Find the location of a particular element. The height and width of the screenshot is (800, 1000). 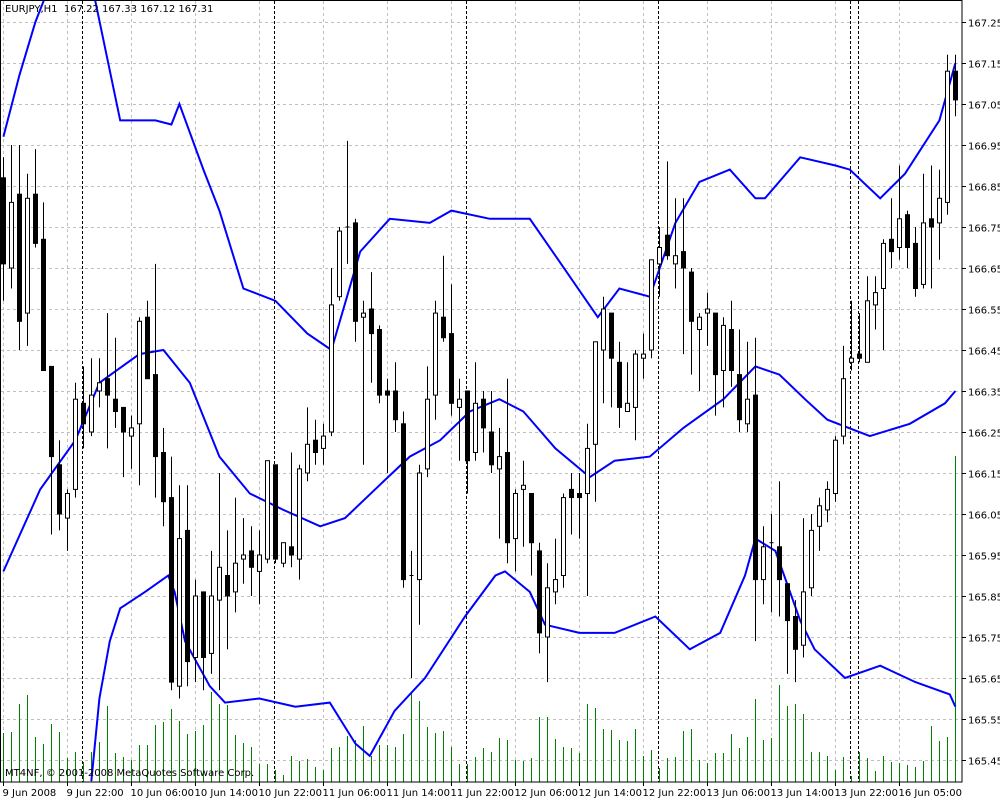

price-label: 167.15 is located at coordinates (984, 65).